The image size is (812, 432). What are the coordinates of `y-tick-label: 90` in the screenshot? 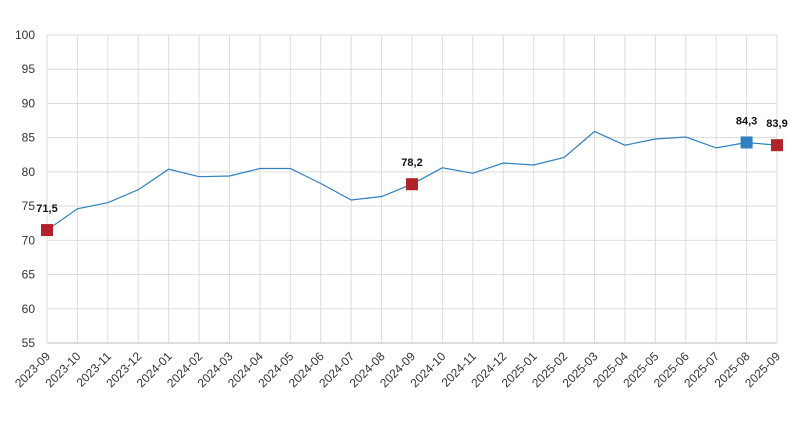 It's located at (29, 103).